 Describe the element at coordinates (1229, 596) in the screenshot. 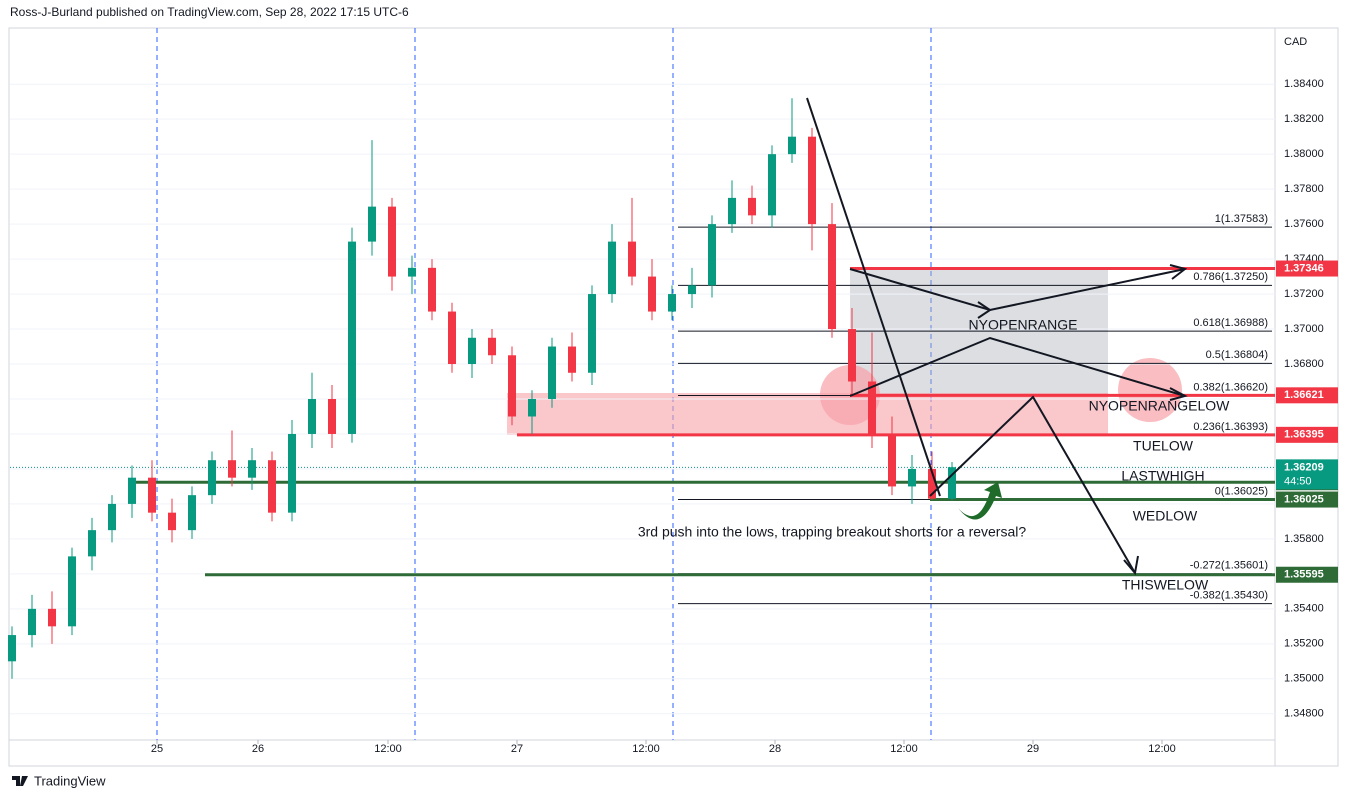

I see `fib-label: -0.382(1.35430)` at that location.